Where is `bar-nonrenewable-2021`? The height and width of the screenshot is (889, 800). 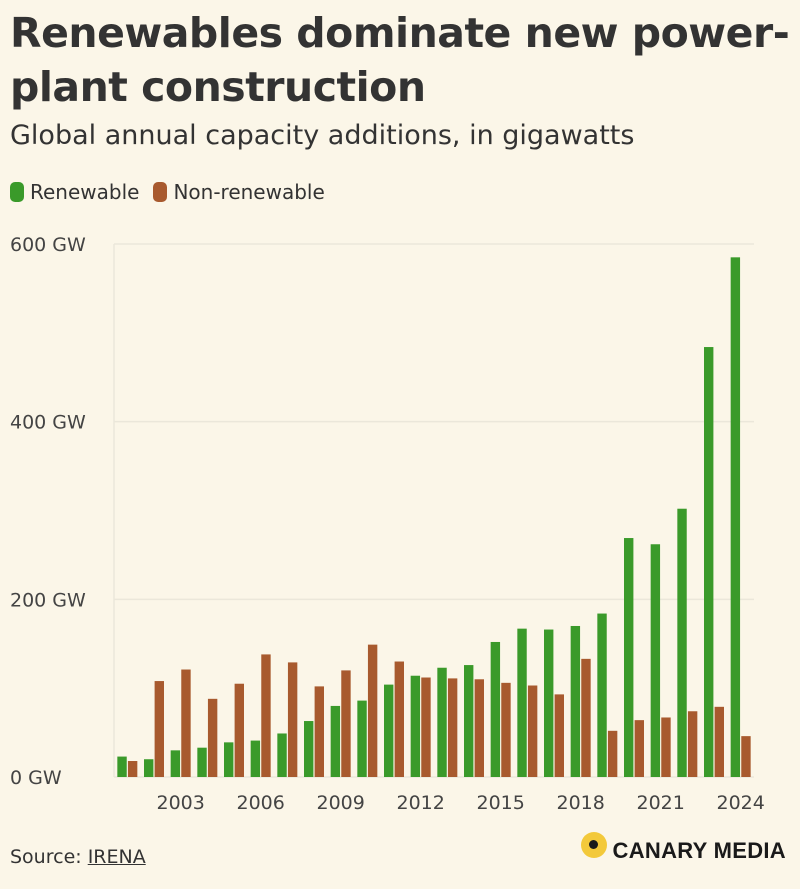
bar-nonrenewable-2021 is located at coordinates (666, 747).